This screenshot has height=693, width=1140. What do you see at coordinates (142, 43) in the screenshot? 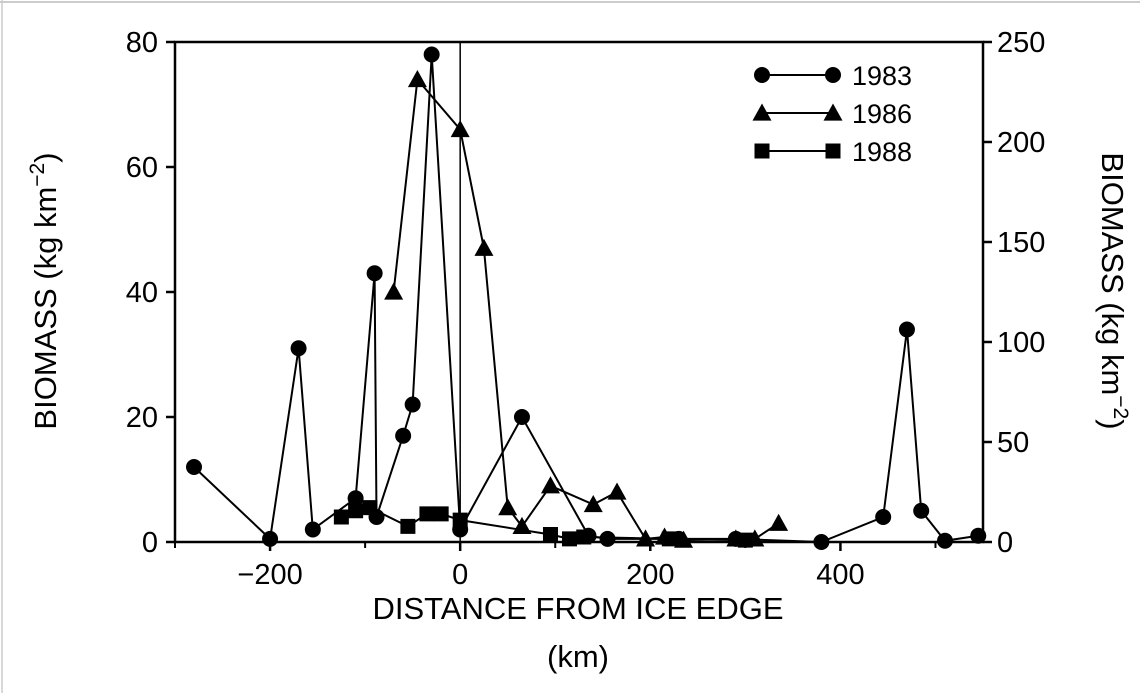
I see `y-left-tick-label: 80` at bounding box center [142, 43].